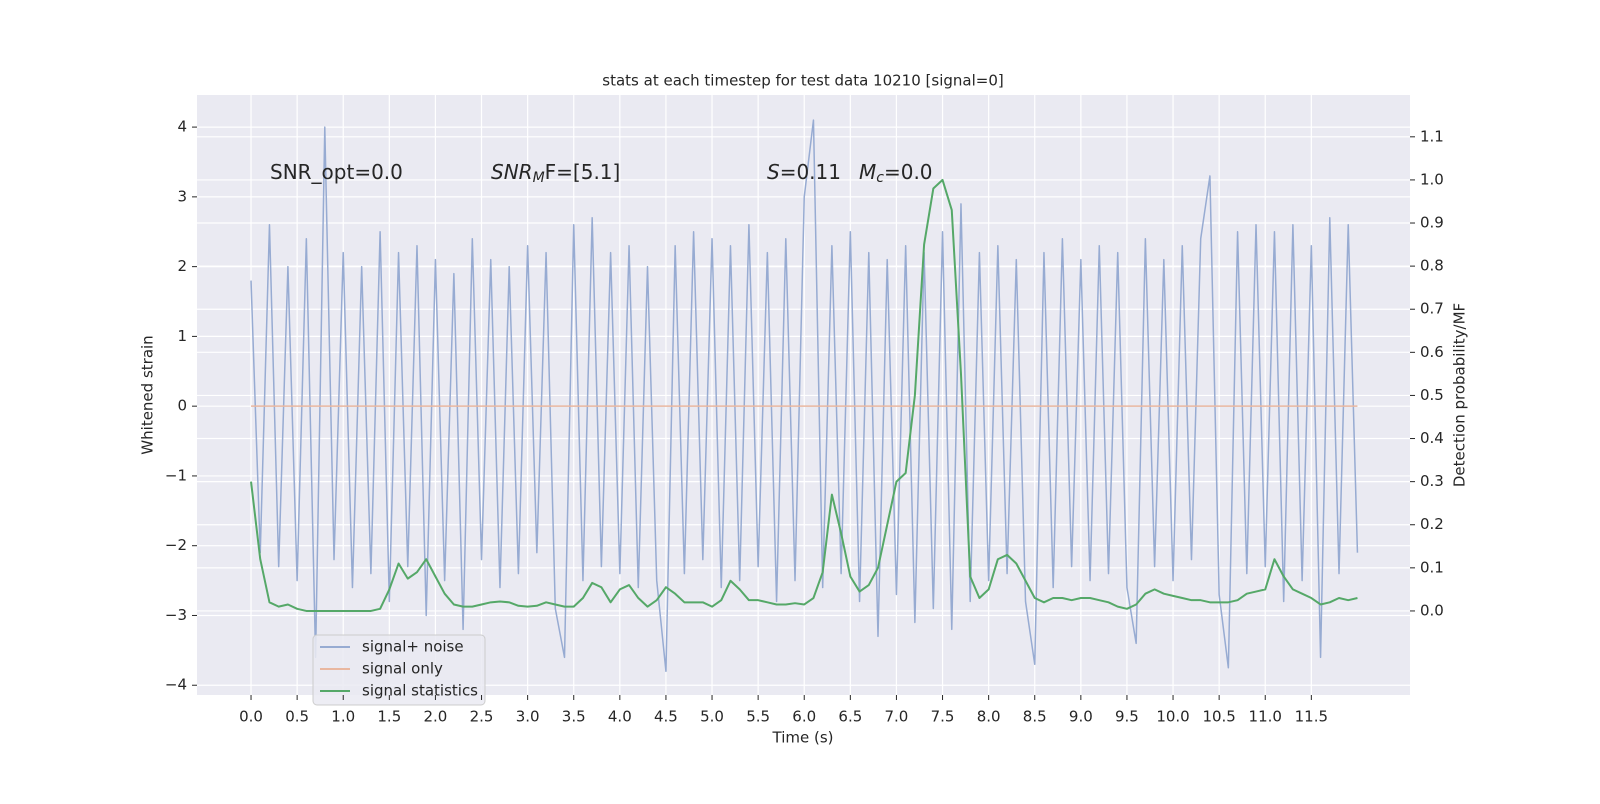 This screenshot has width=1600, height=804. What do you see at coordinates (1432, 136) in the screenshot?
I see `y2-tick-label: 1.1` at bounding box center [1432, 136].